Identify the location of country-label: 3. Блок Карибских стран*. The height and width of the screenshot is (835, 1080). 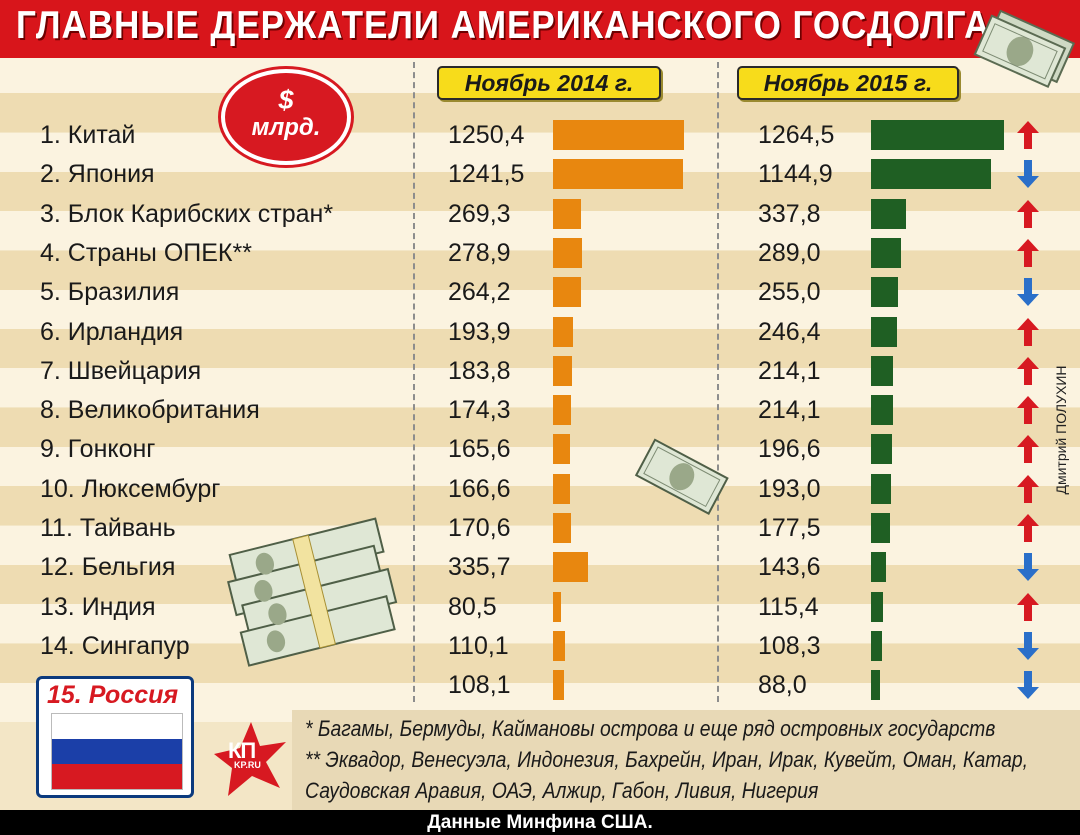
(187, 213).